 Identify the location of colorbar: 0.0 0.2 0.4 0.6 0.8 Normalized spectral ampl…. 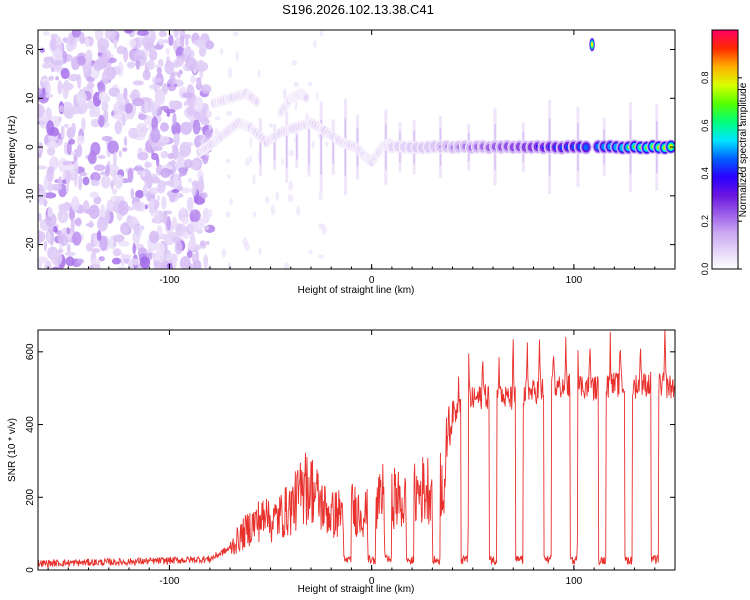
(724, 152).